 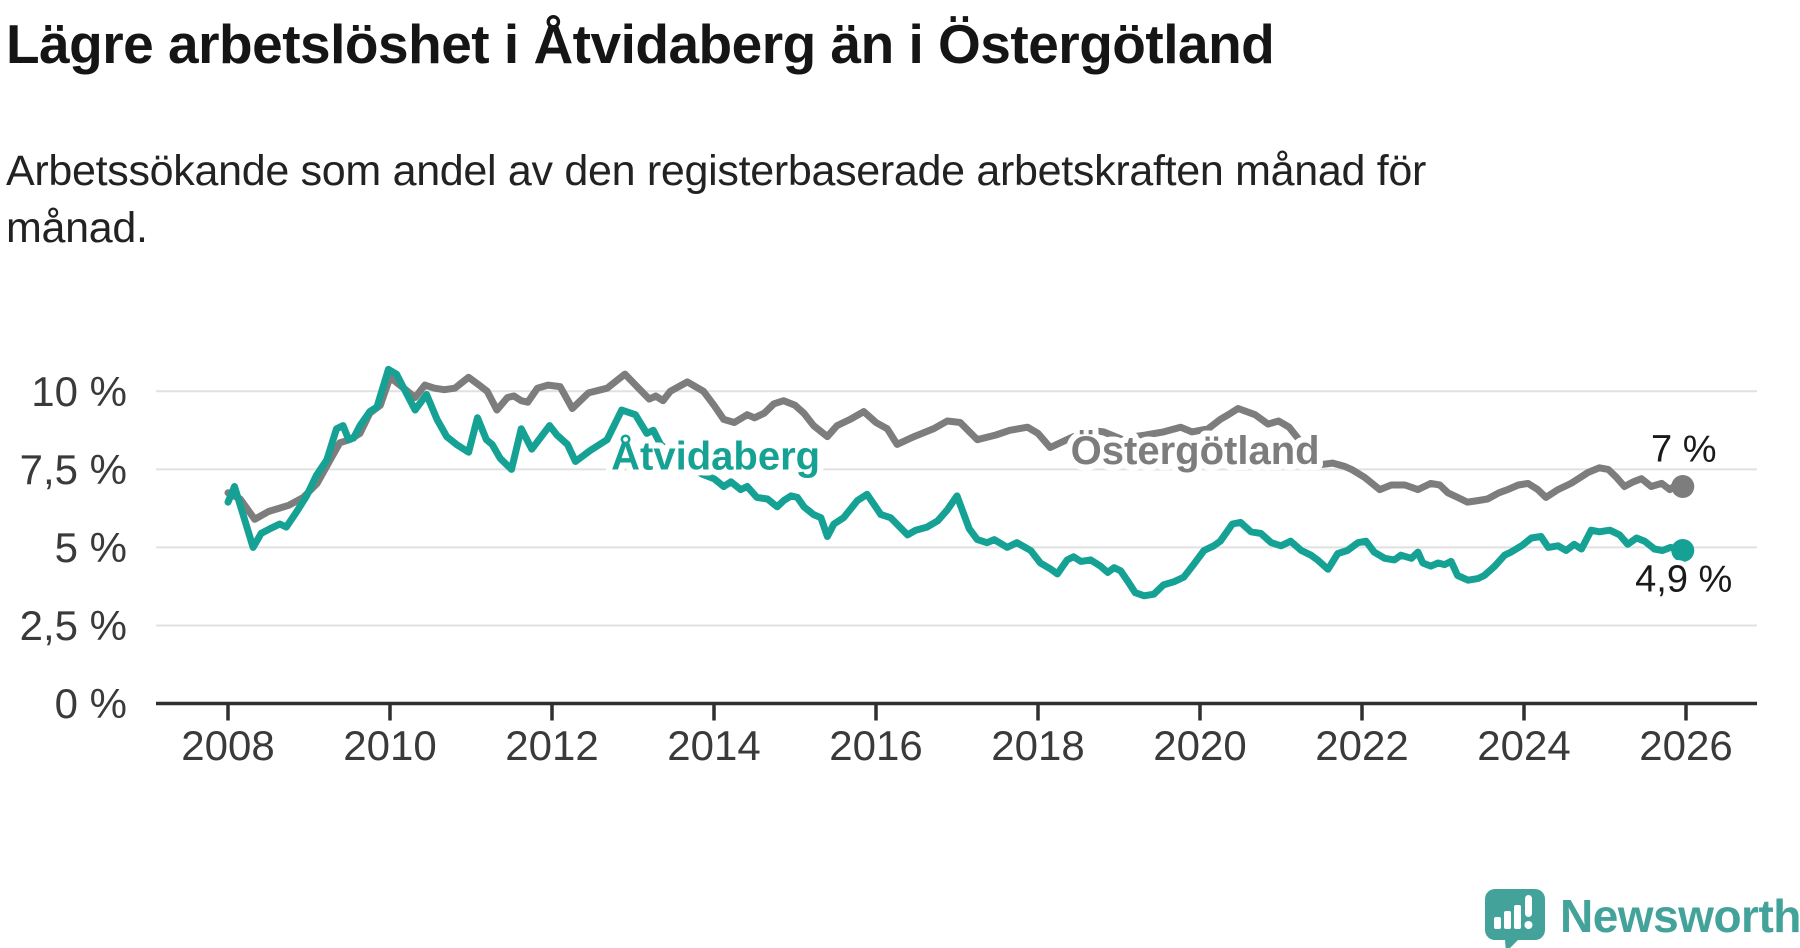 I want to click on x-axis-tick-label: 2018, so click(x=1037, y=745).